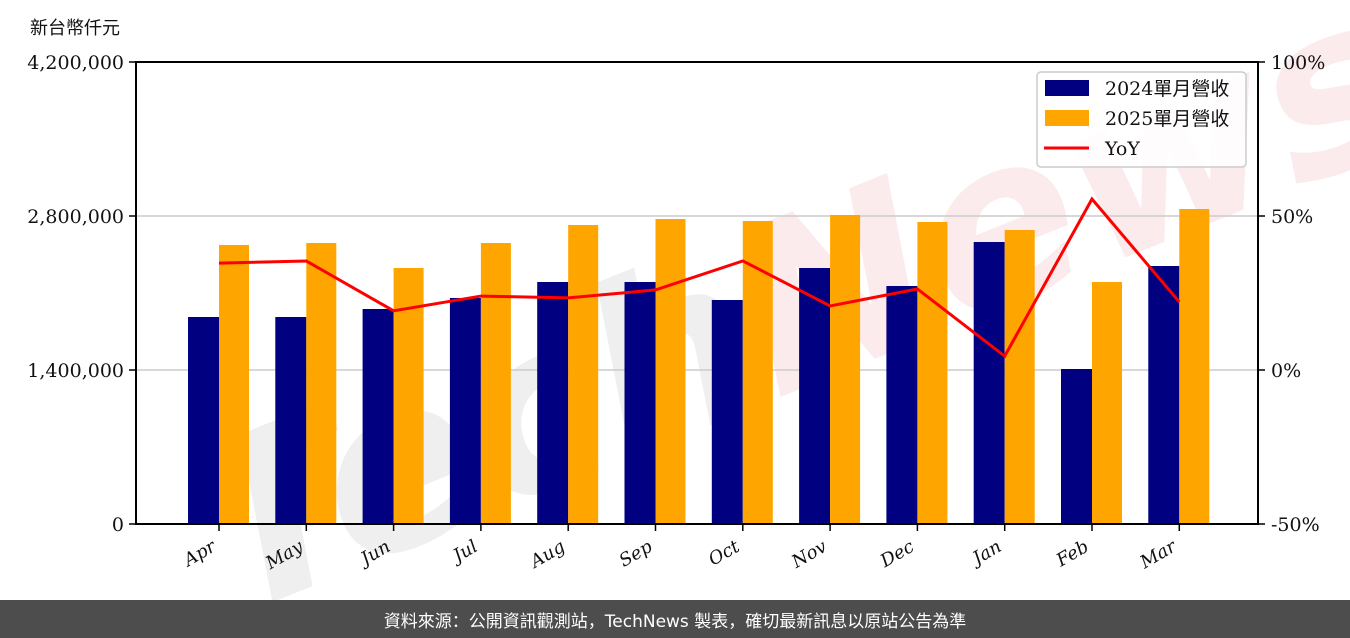 This screenshot has width=1350, height=638. Describe the element at coordinates (1292, 217) in the screenshot. I see `svg-text: 50%` at that location.